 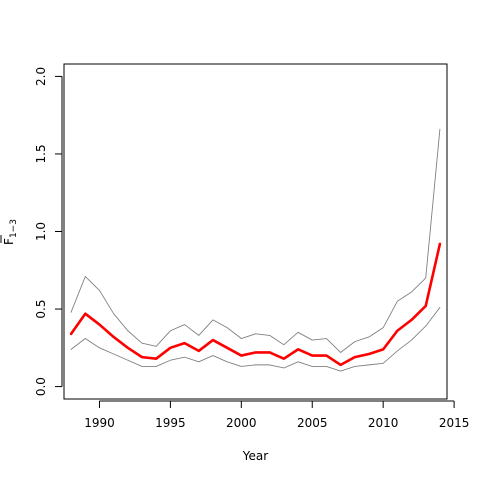 What do you see at coordinates (255, 456) in the screenshot?
I see `x-axis-label: Year` at bounding box center [255, 456].